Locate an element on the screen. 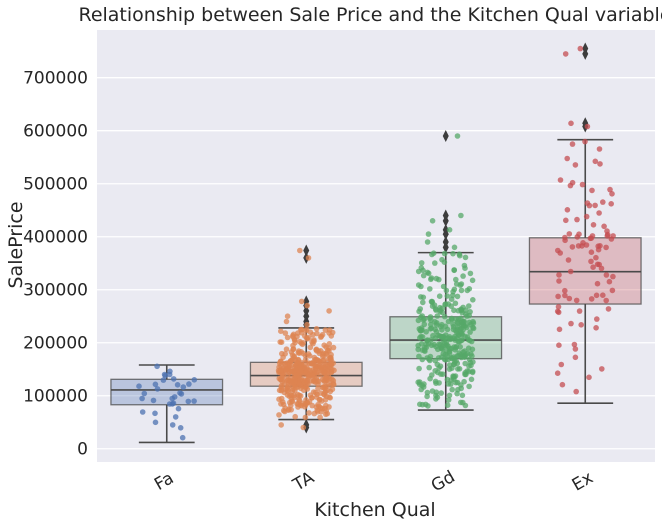  x-tick-label: Fa is located at coordinates (164, 481).